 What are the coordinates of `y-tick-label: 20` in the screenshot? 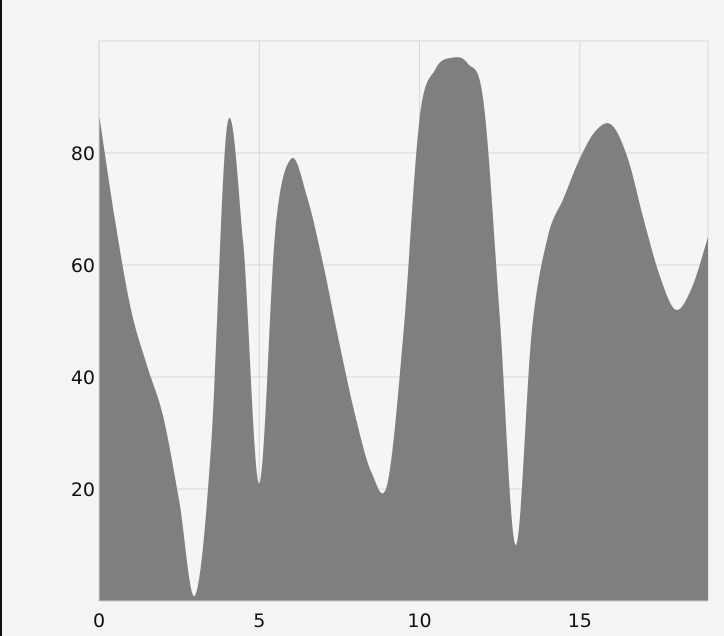 It's located at (83, 490).